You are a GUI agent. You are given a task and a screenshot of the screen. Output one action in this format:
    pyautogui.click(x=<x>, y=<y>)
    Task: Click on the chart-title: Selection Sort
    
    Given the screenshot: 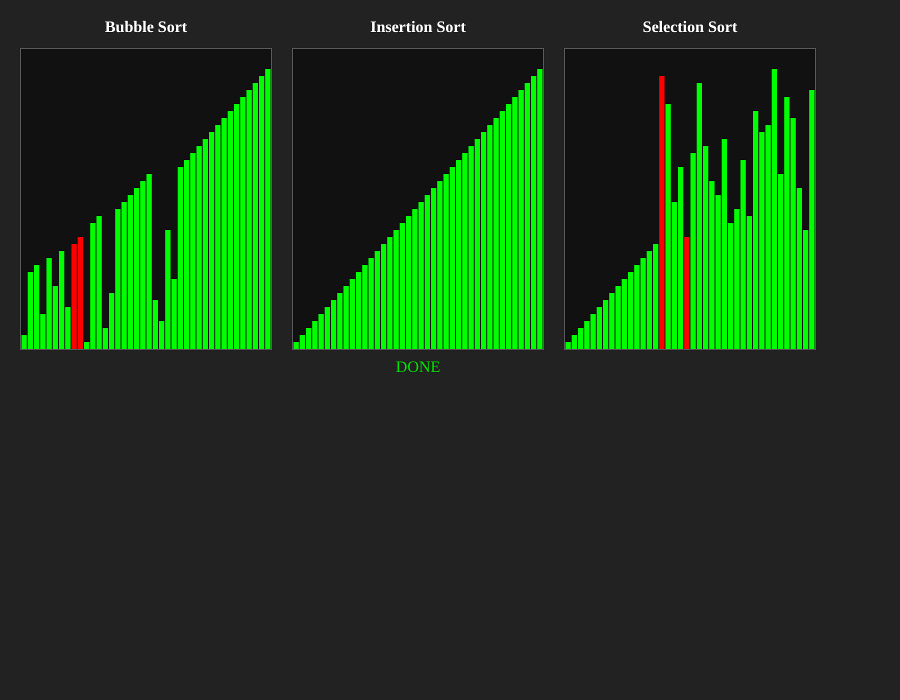 What is the action you would take?
    pyautogui.click(x=690, y=28)
    